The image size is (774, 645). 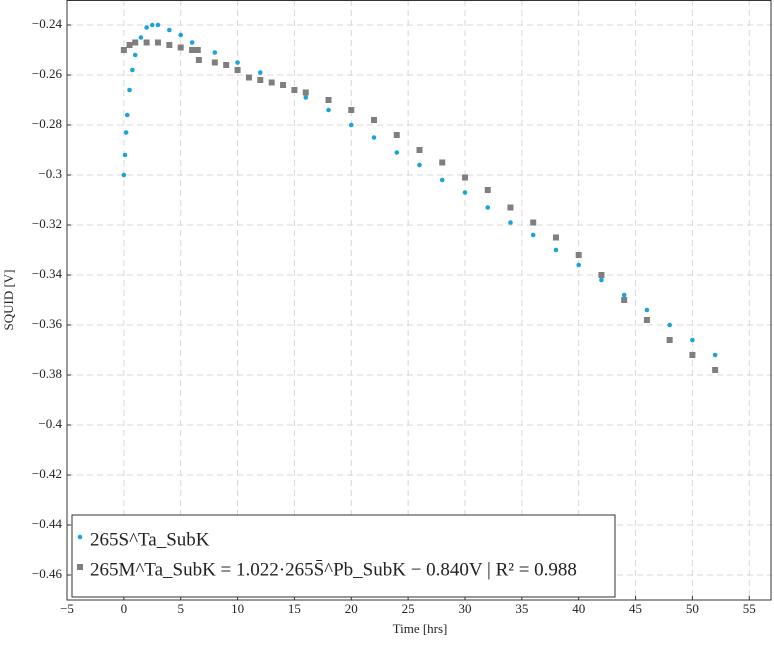 I want to click on y-axis-label: SQUID [V], so click(x=8, y=299).